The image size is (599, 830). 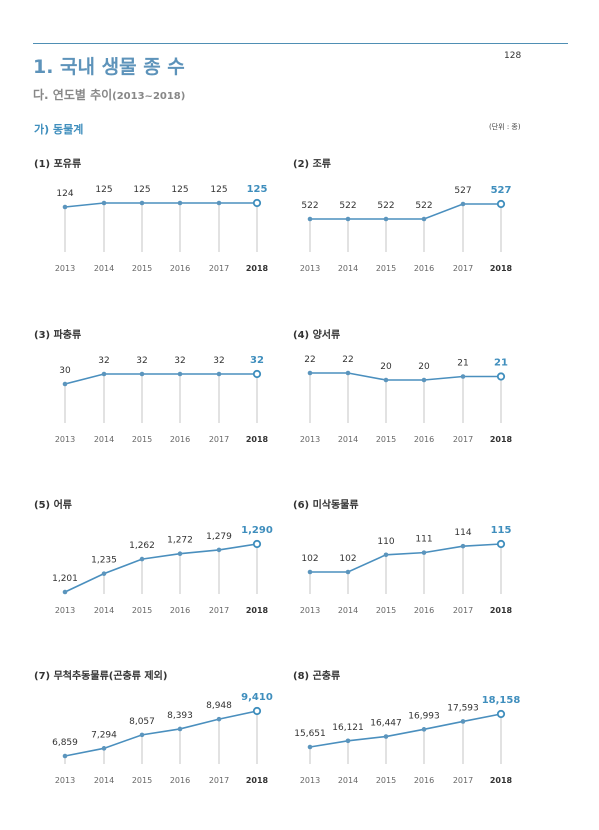 What do you see at coordinates (142, 610) in the screenshot?
I see `fishes-year-label-2015: 2015` at bounding box center [142, 610].